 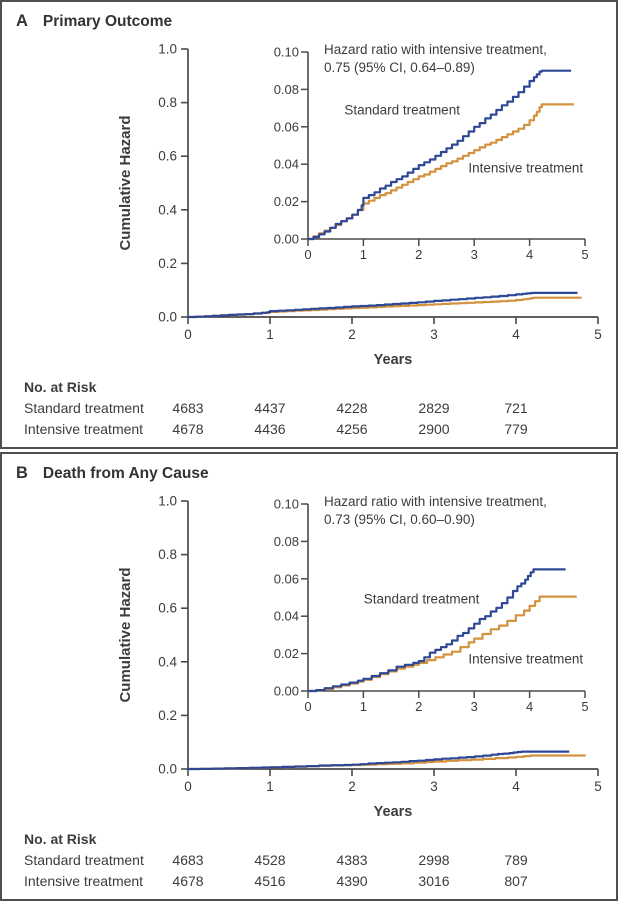 I want to click on at-risk-value: 2998, so click(x=434, y=860).